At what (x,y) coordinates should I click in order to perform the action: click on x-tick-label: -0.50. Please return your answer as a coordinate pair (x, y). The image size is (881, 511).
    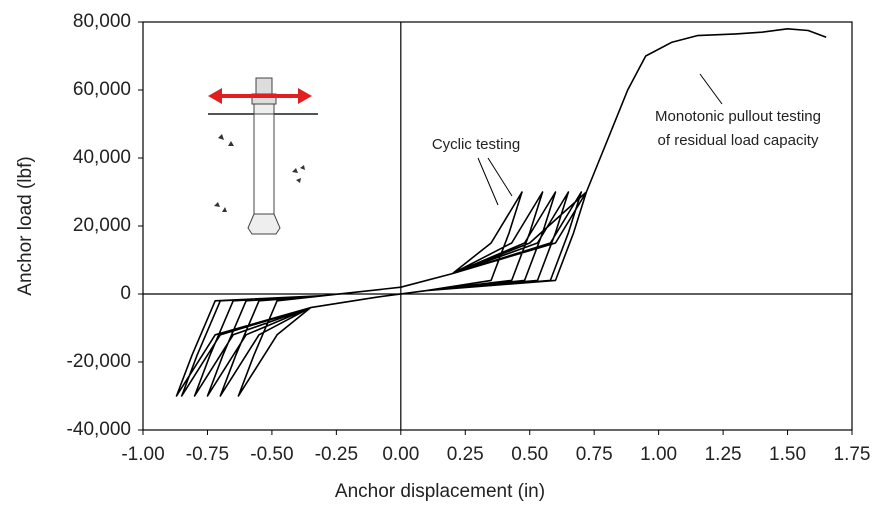
    Looking at the image, I should click on (271, 454).